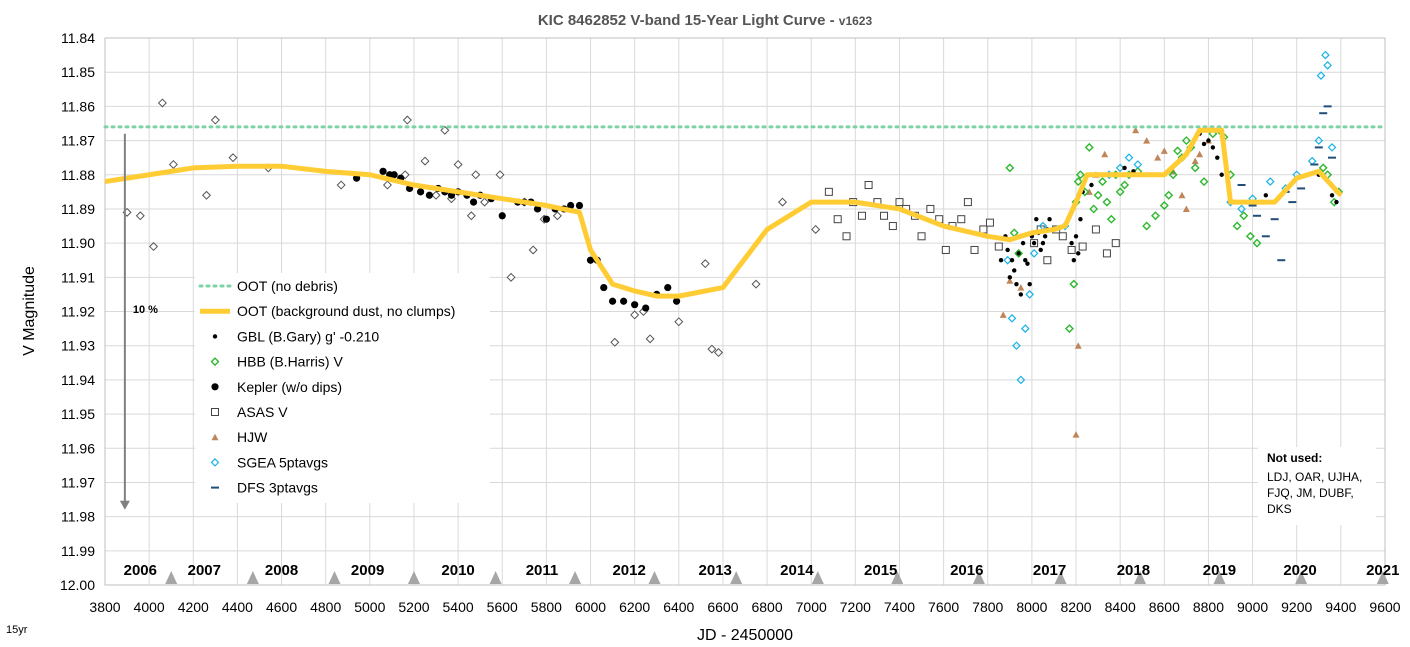 The width and height of the screenshot is (1410, 647). What do you see at coordinates (78, 72) in the screenshot?
I see `y-tick-label: 11.85` at bounding box center [78, 72].